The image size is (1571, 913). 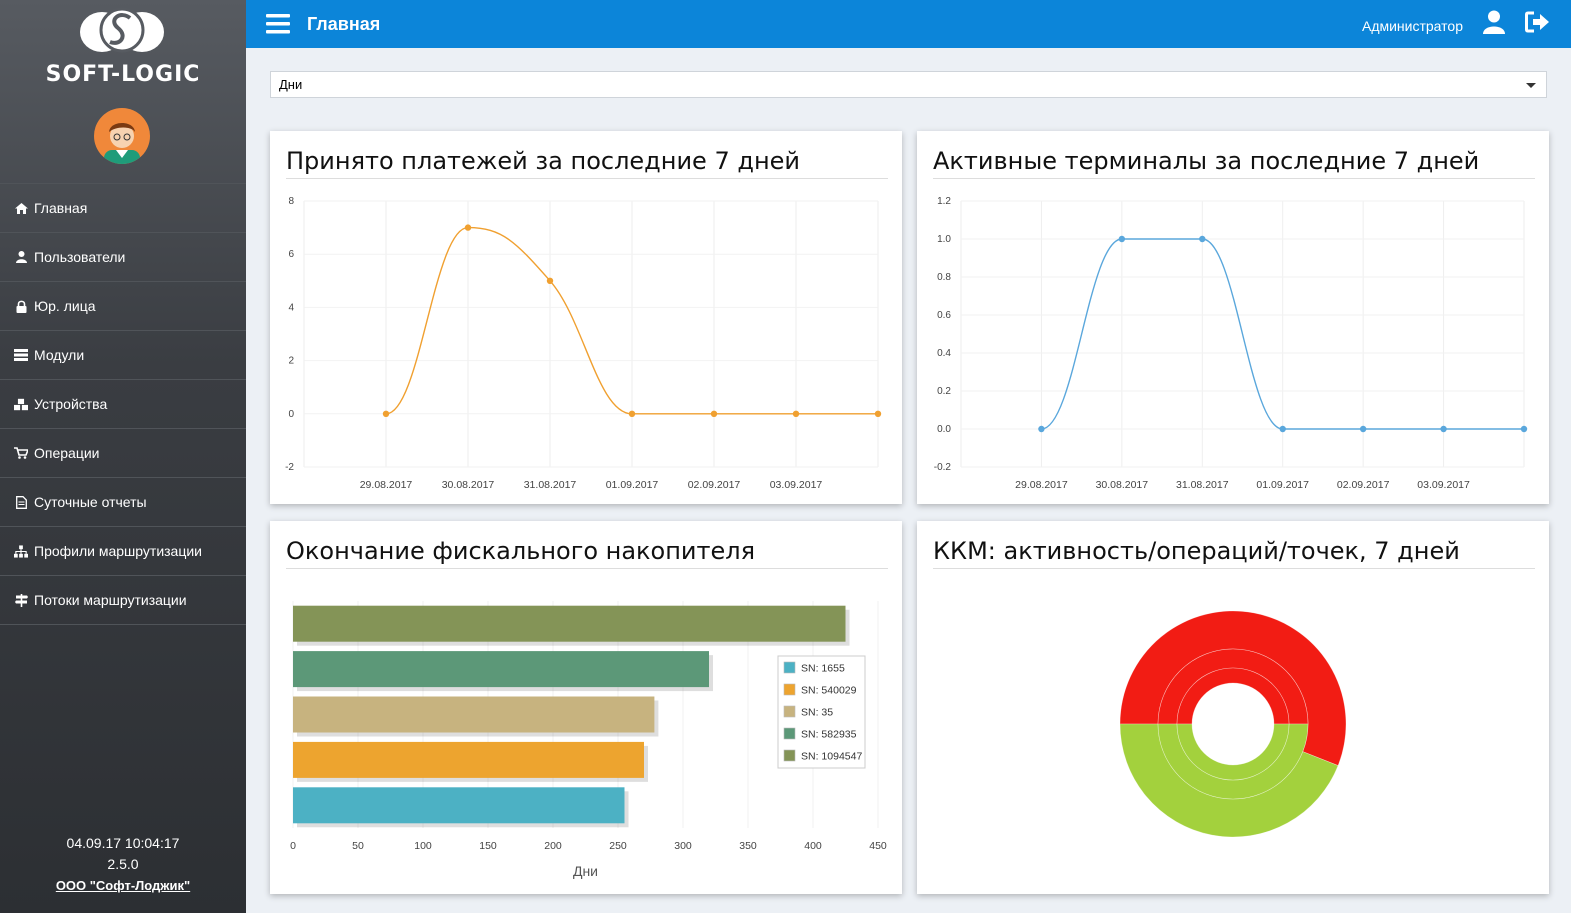 What do you see at coordinates (813, 846) in the screenshot?
I see `x-tick-label: 400` at bounding box center [813, 846].